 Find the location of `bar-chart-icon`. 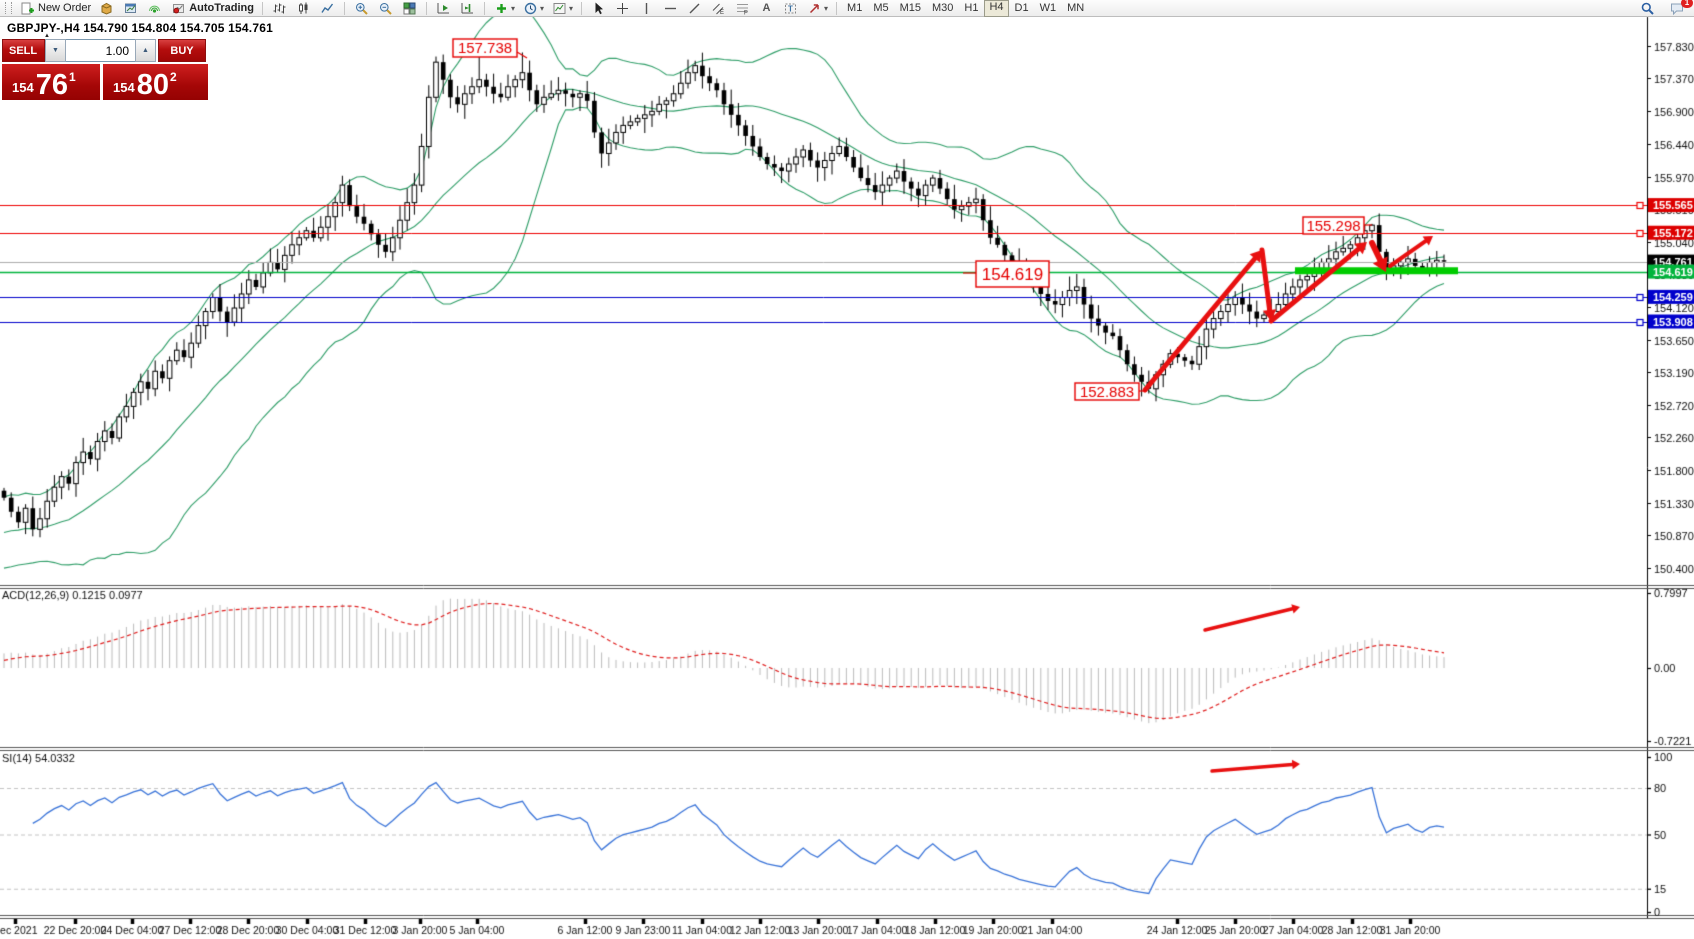

bar-chart-icon is located at coordinates (279, 8).